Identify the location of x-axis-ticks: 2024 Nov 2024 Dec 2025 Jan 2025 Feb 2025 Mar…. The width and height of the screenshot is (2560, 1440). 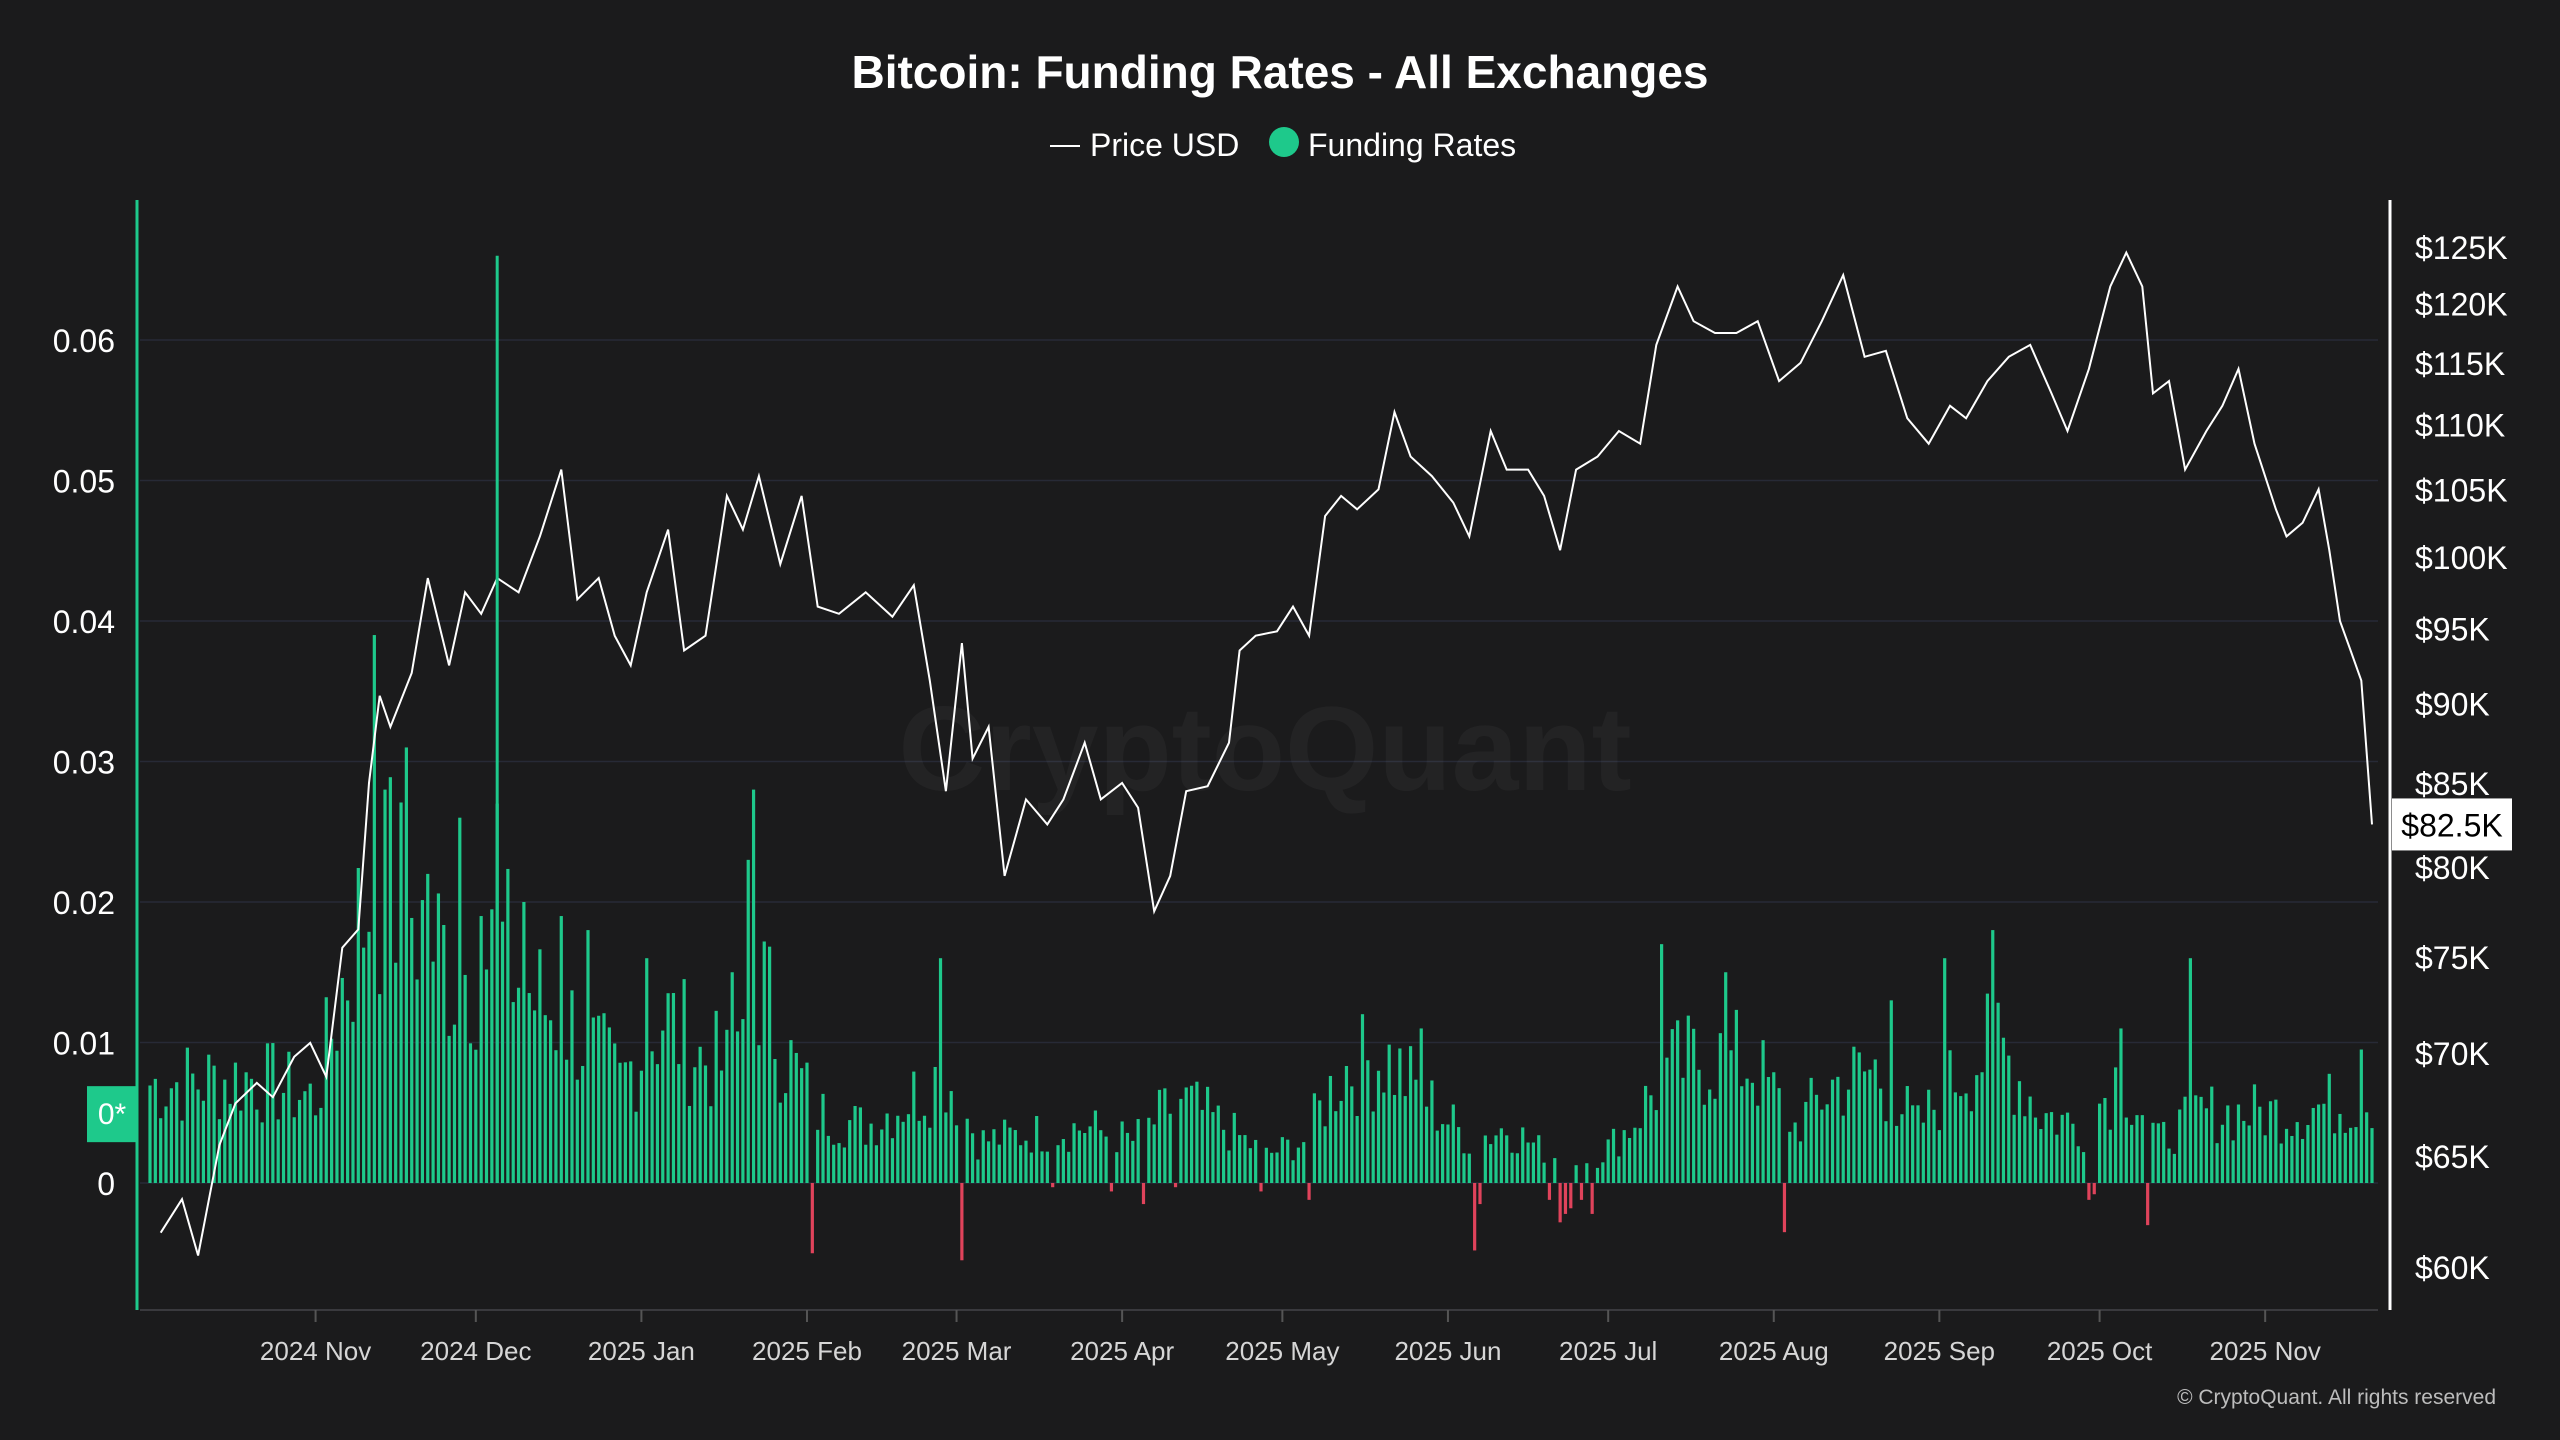
(1290, 1338).